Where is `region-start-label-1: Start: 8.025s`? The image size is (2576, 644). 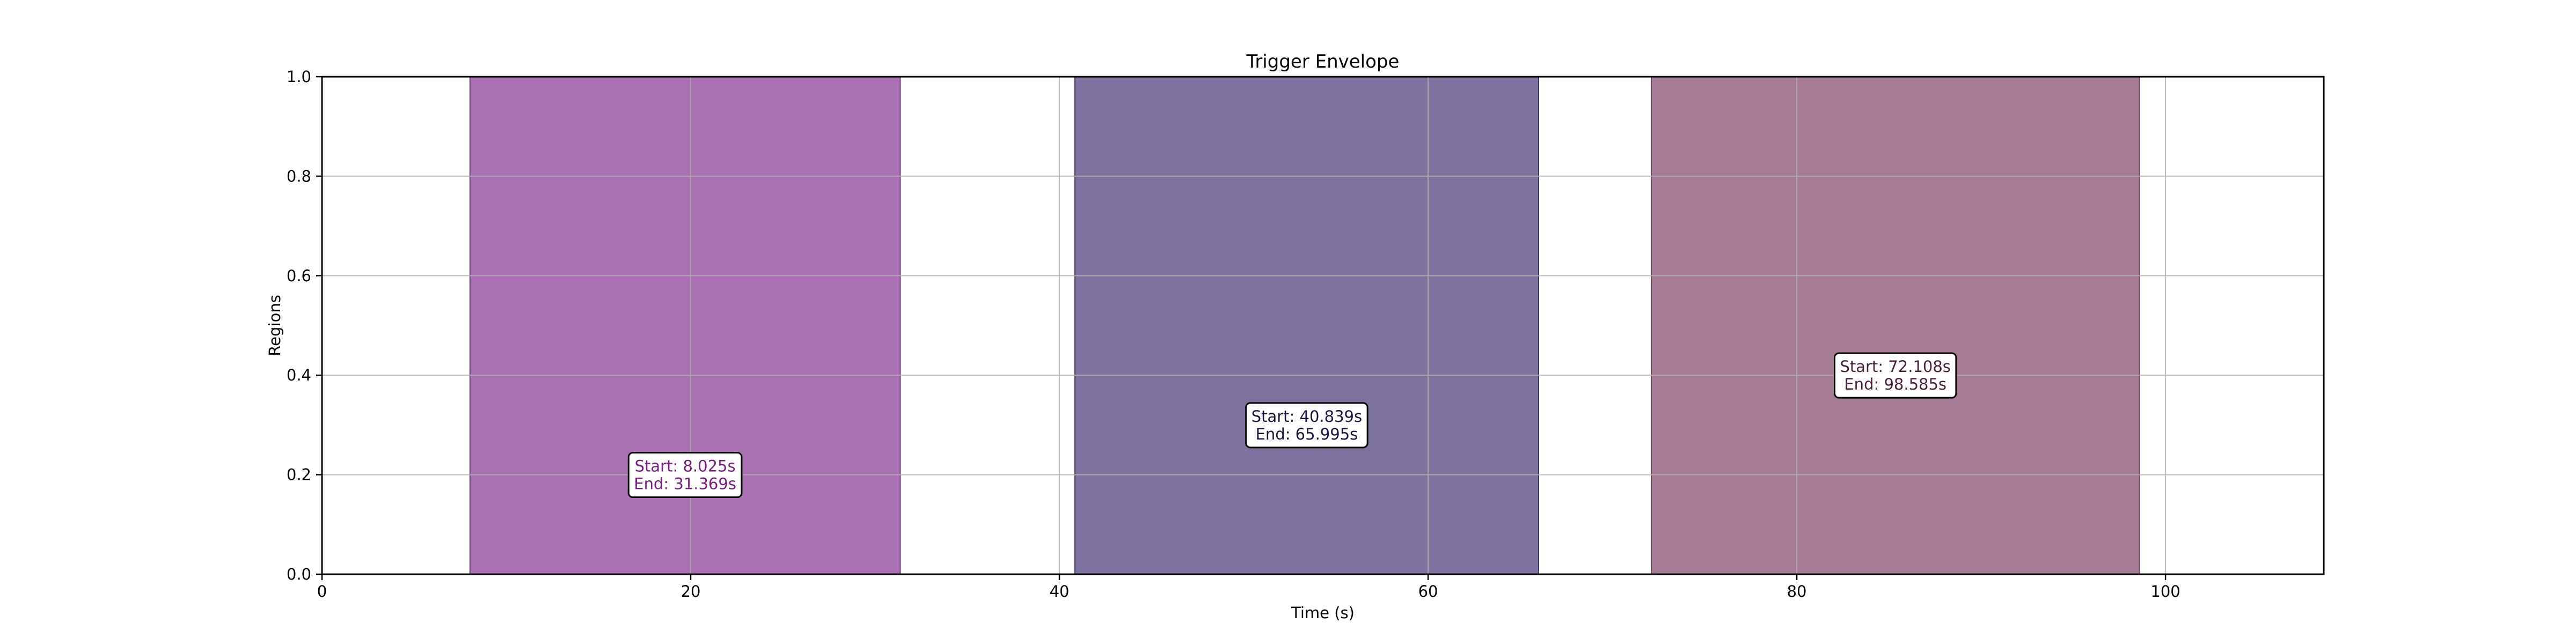
region-start-label-1: Start: 8.025s is located at coordinates (685, 466).